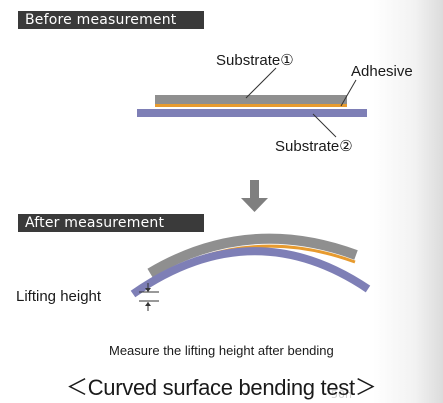 This screenshot has height=403, width=443. I want to click on lifting-height-label: Lifting height, so click(59, 296).